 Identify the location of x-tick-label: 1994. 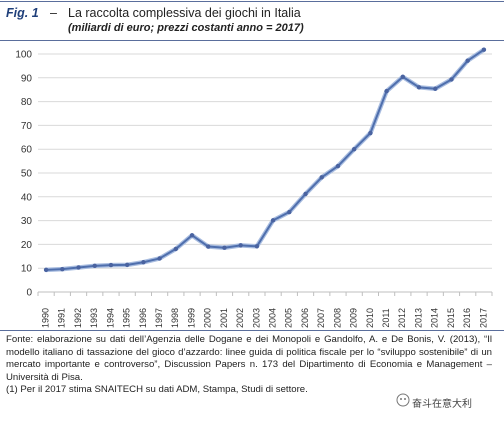
(110, 318).